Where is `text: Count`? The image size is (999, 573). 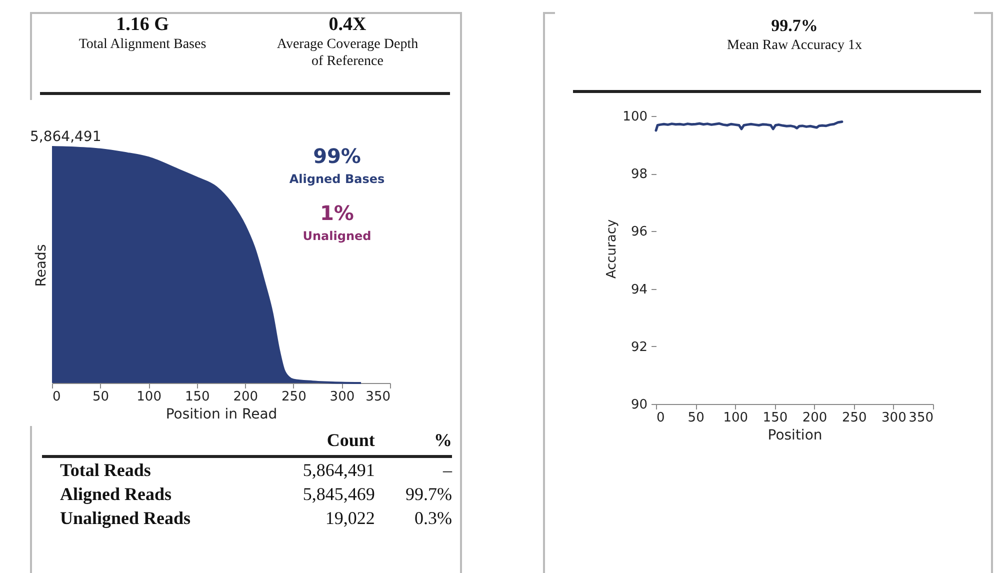 text: Count is located at coordinates (317, 440).